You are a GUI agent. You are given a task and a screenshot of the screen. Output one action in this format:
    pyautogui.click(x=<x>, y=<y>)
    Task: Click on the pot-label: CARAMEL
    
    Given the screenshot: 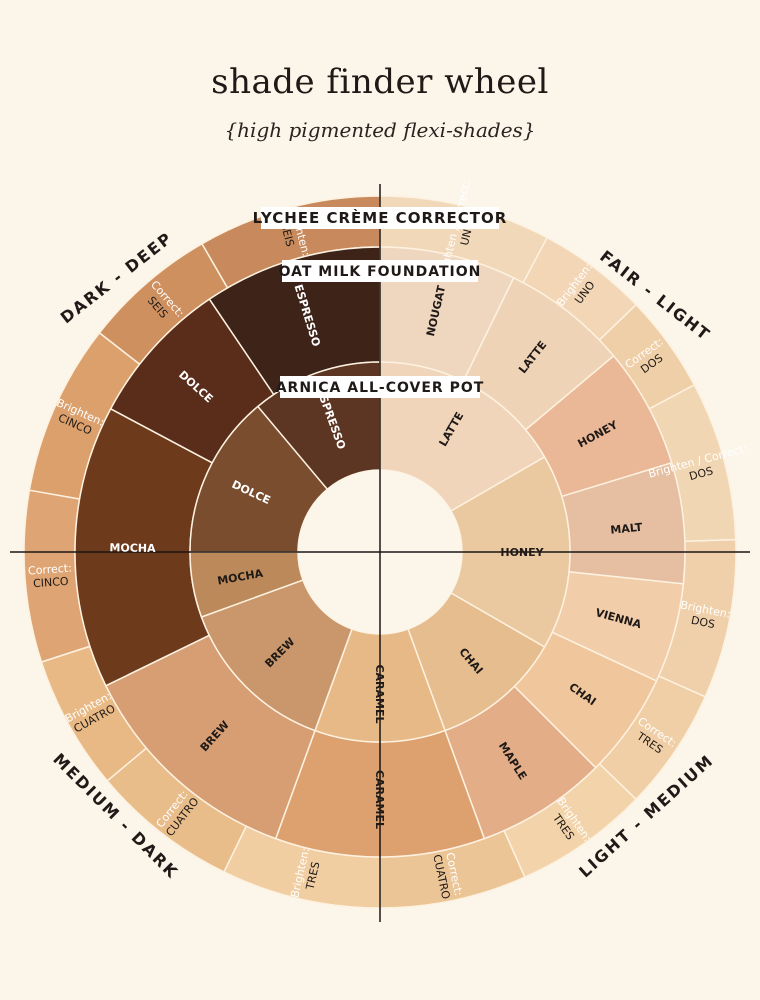 What is the action you would take?
    pyautogui.click(x=379, y=693)
    